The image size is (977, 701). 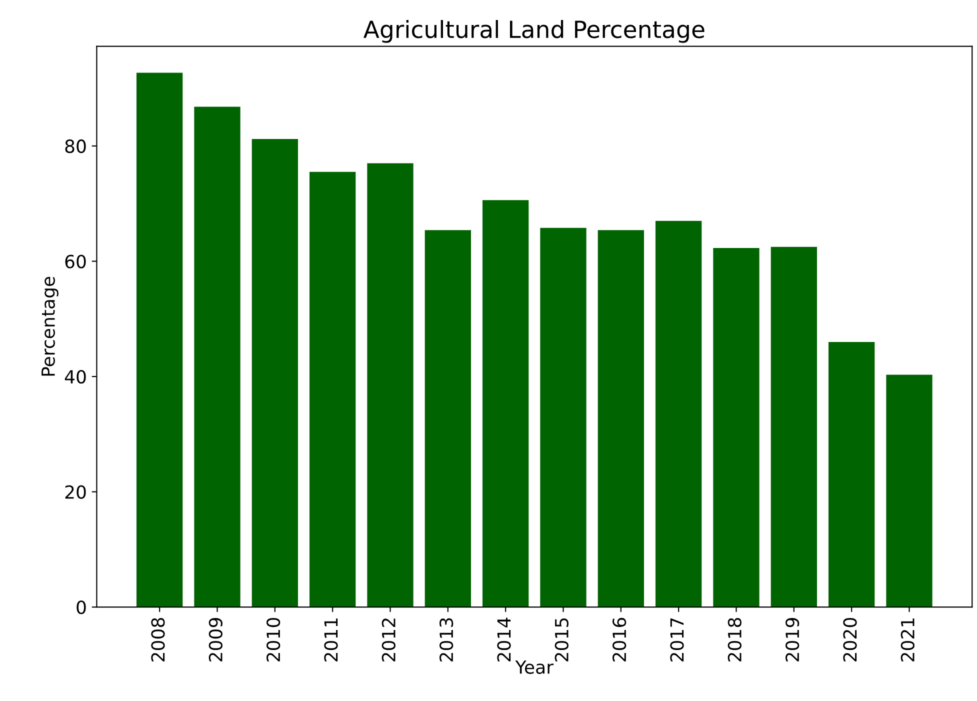 I want to click on x-axis-title: Year, so click(x=534, y=667).